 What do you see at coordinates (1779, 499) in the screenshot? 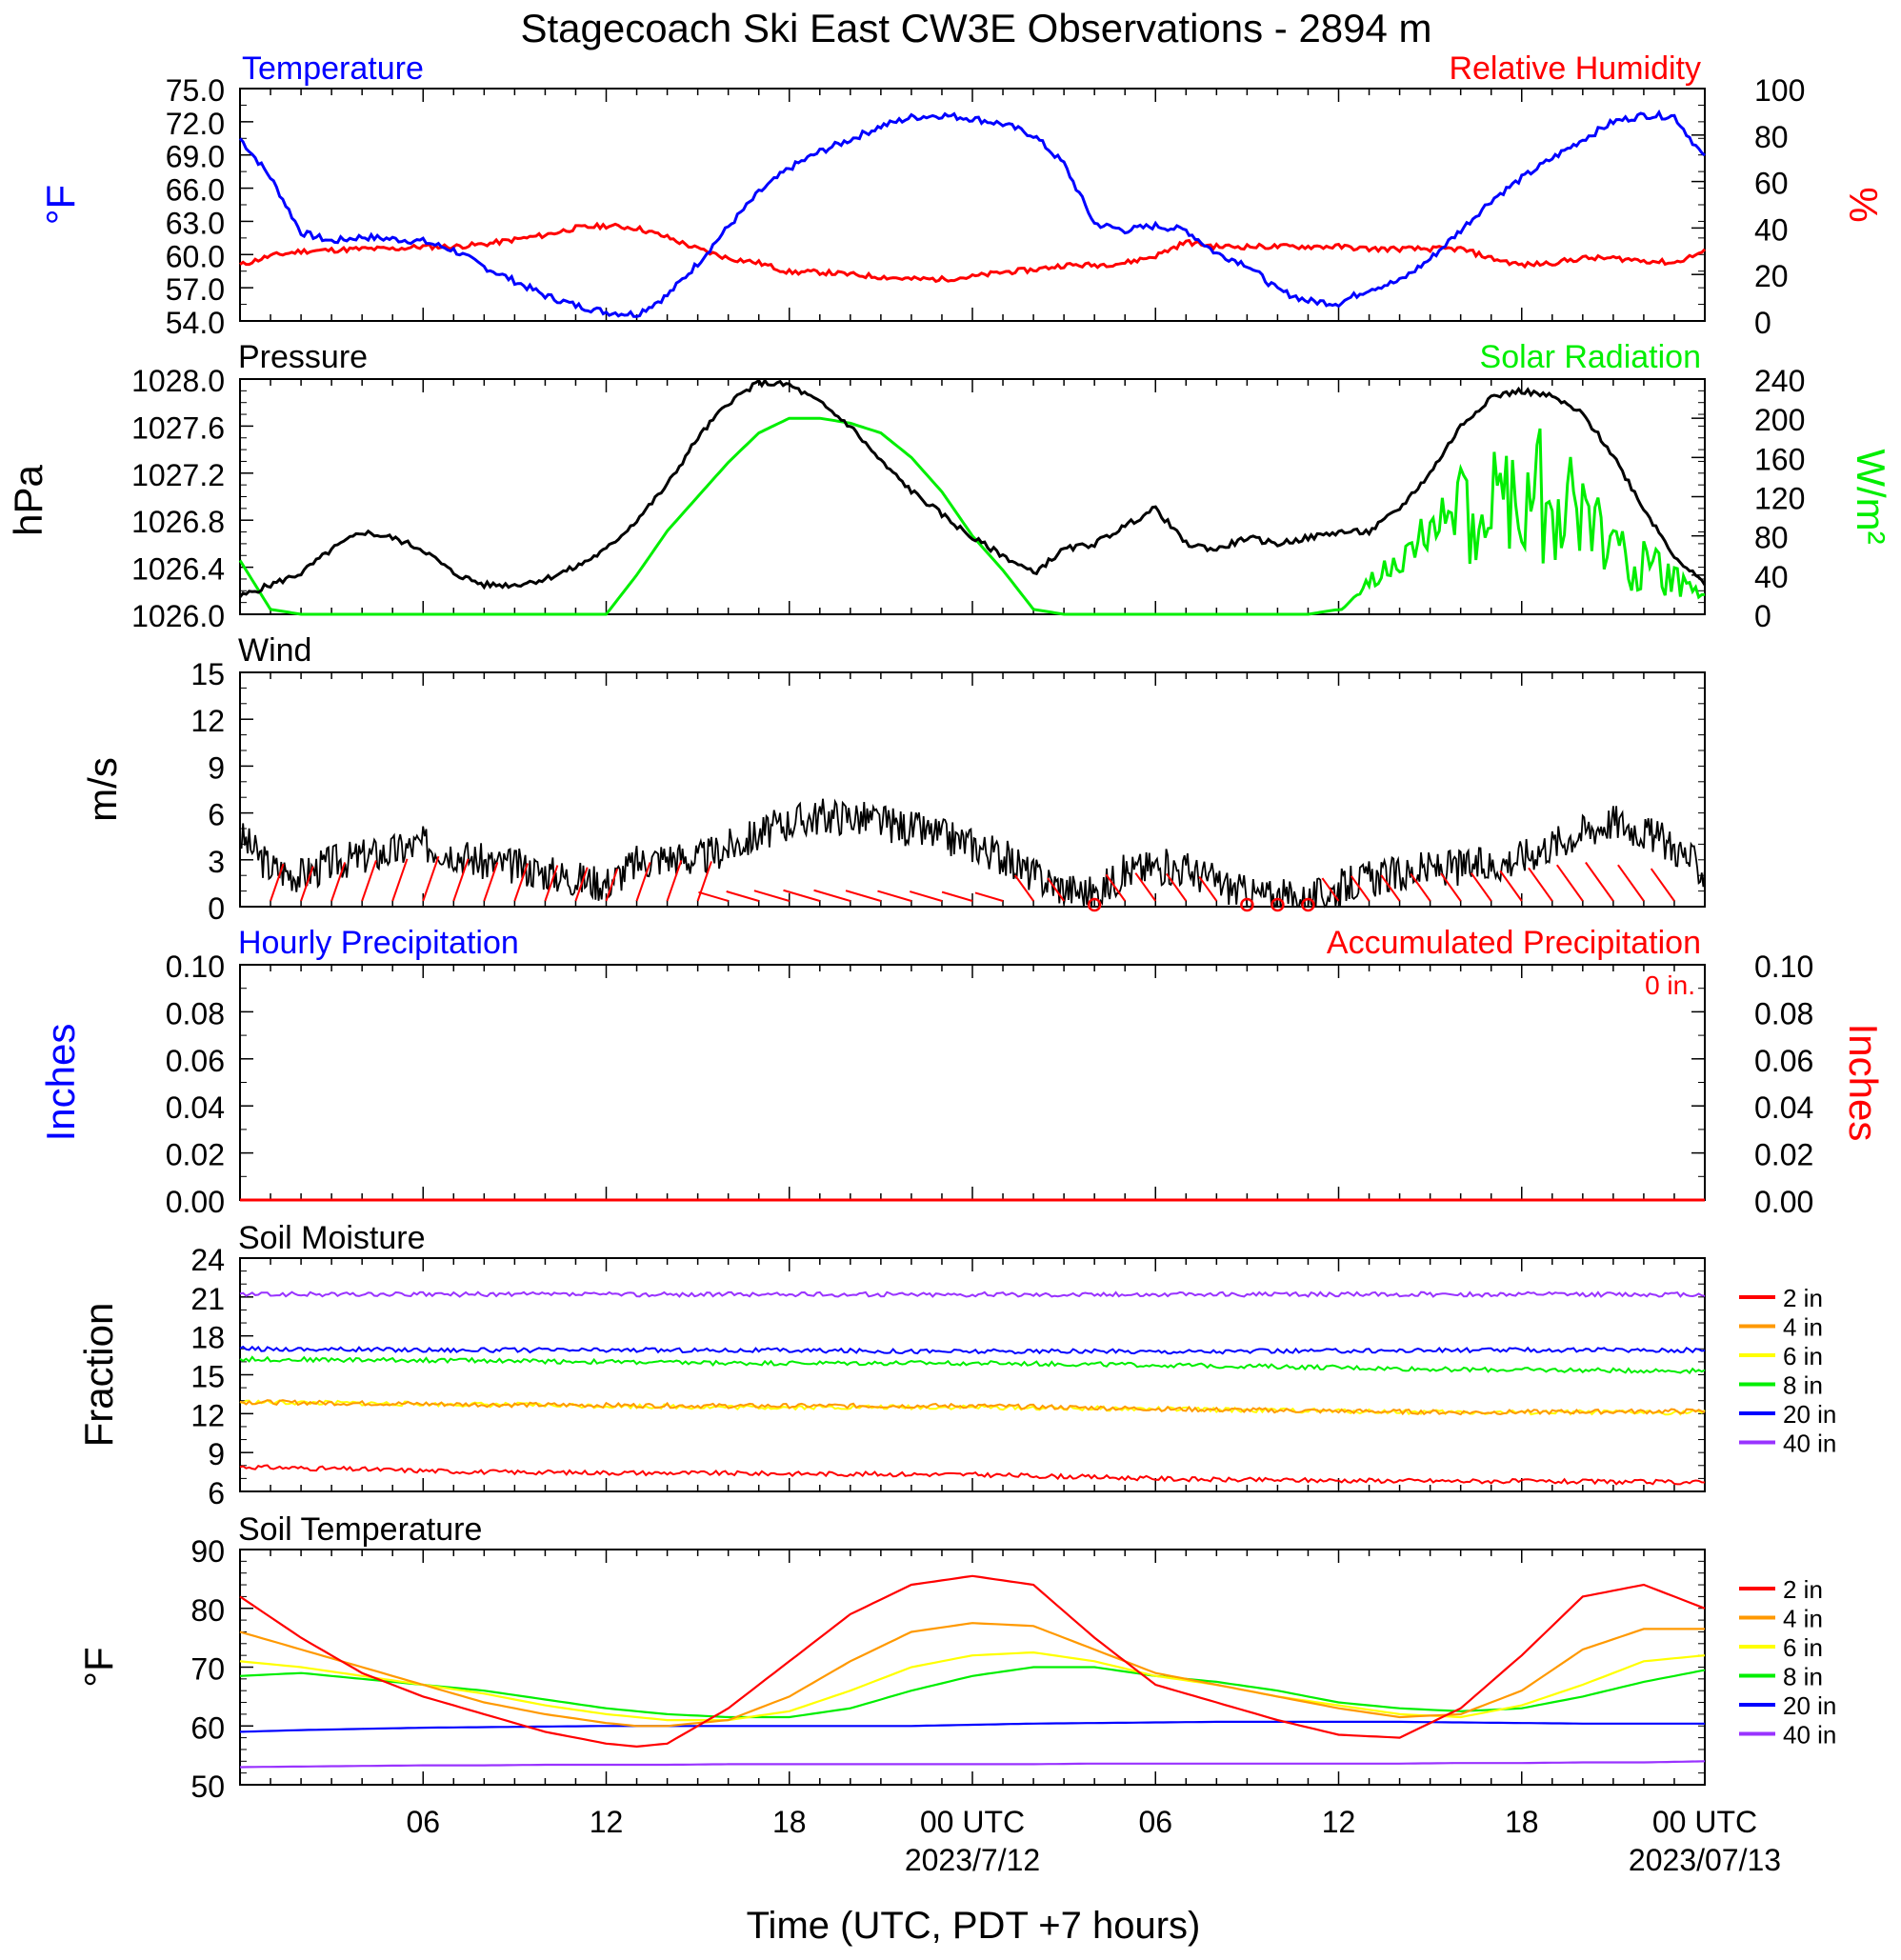
I see `y-tick-label-right: 120` at bounding box center [1779, 499].